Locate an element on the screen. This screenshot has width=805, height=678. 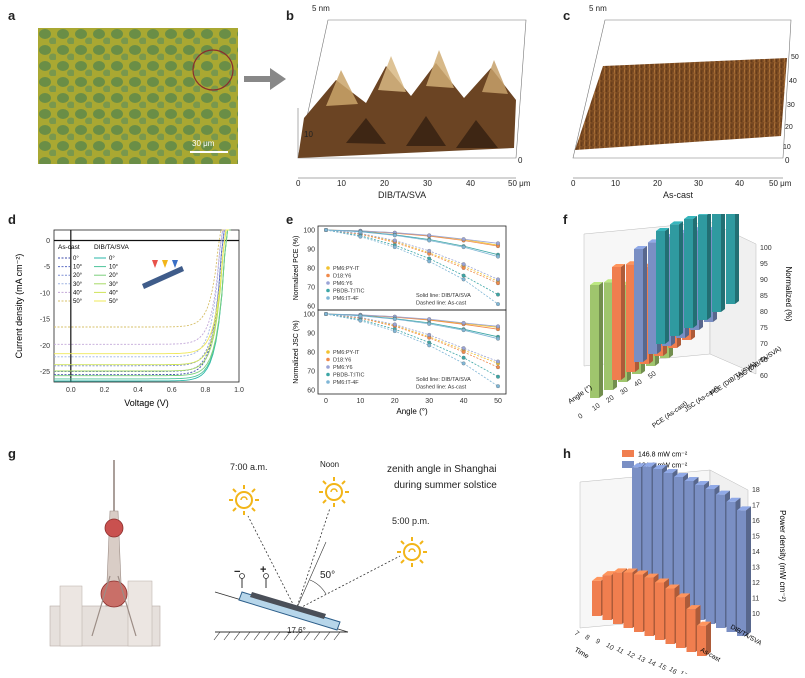
device-inset-icon is located at coordinates (163, 277).